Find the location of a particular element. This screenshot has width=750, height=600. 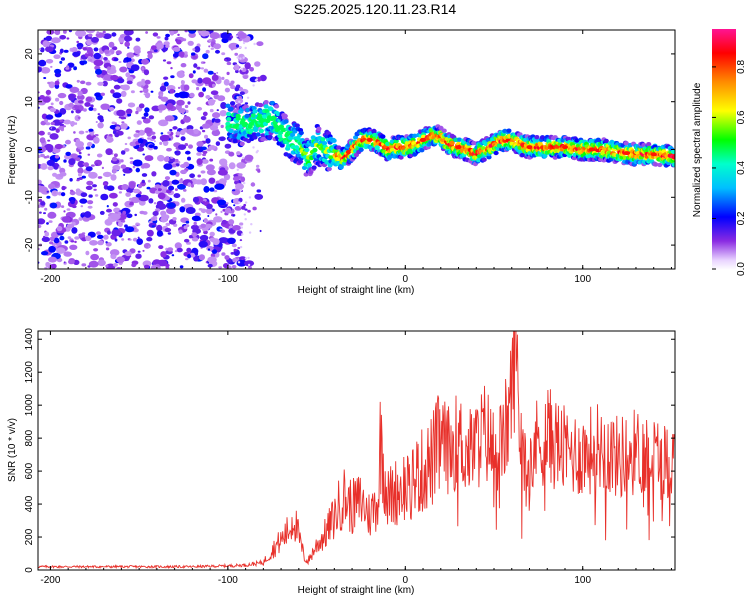

y-tick-label: 800 is located at coordinates (29, 437).